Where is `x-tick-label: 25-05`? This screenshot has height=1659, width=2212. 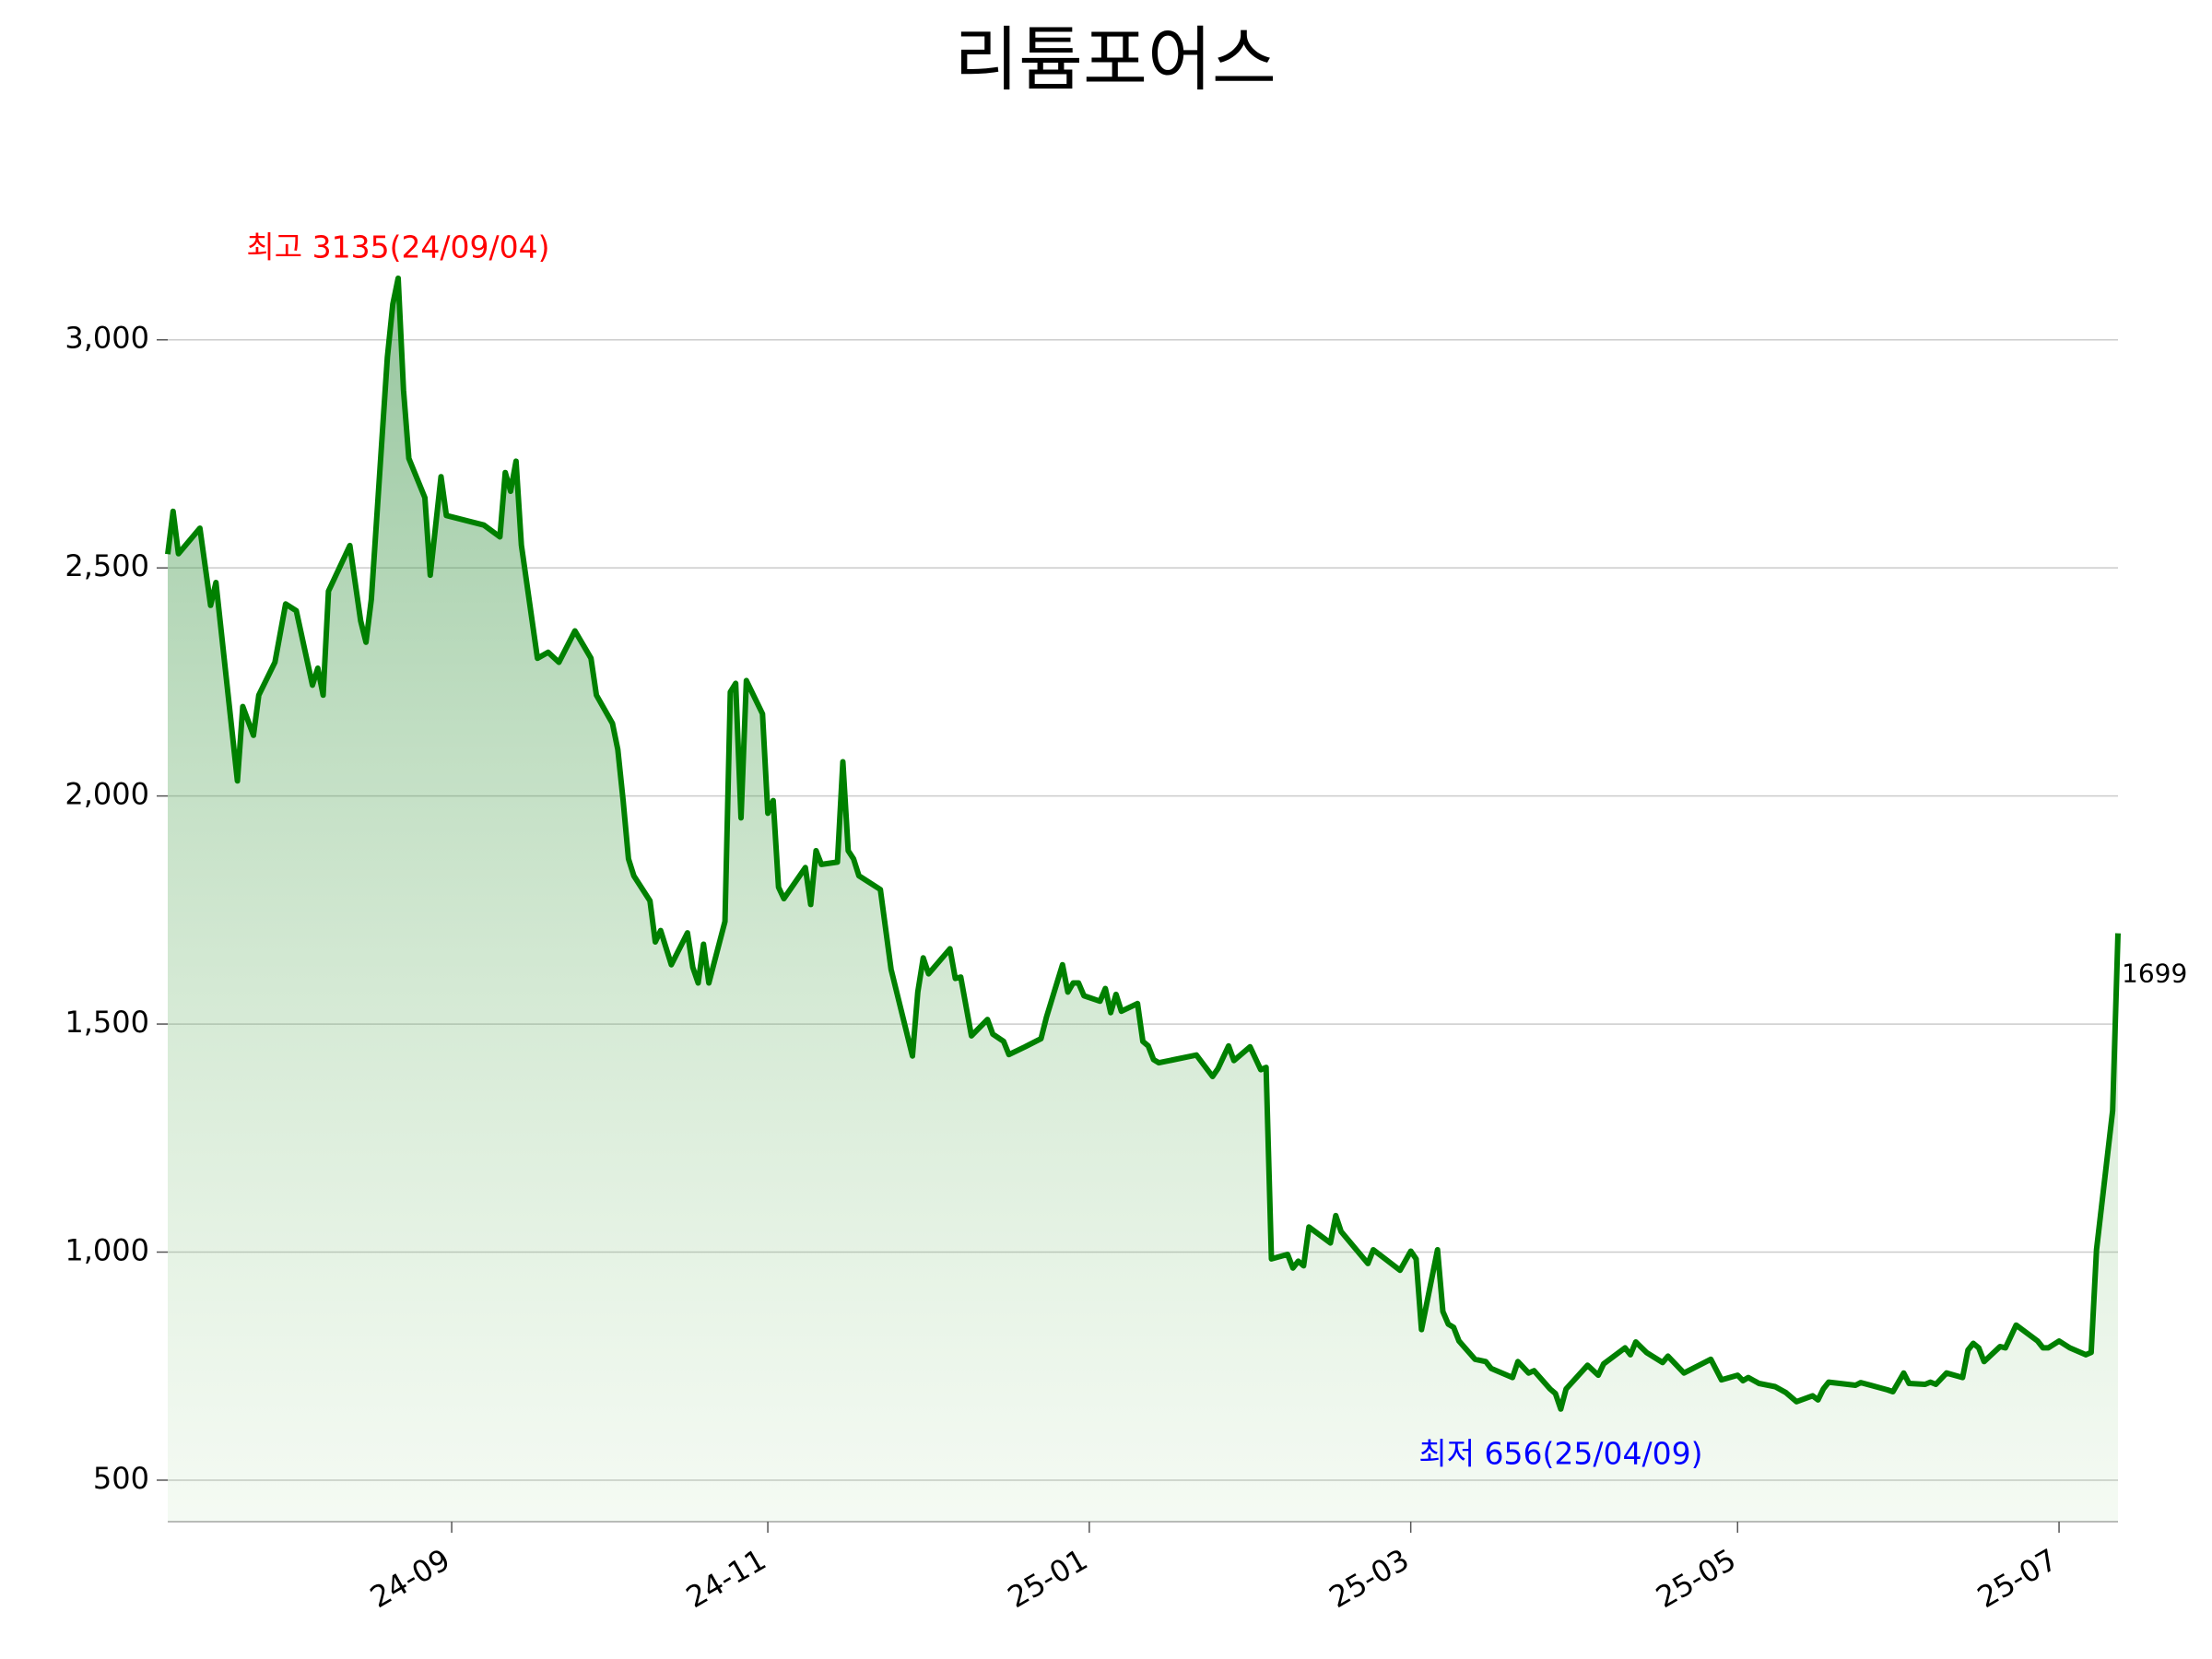
x-tick-label: 25-05 is located at coordinates (1696, 1578).